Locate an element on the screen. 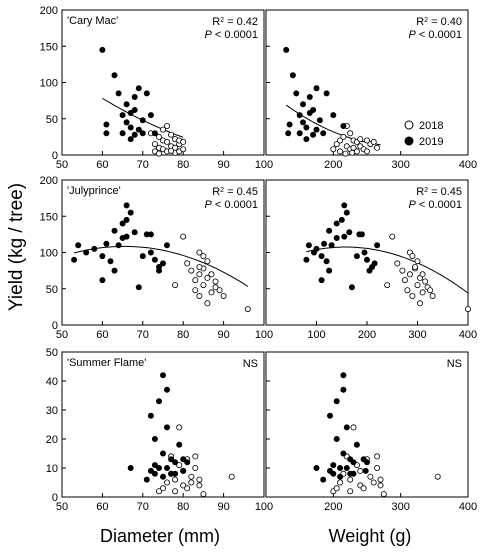  legend-marker-2019 is located at coordinates (409, 141).